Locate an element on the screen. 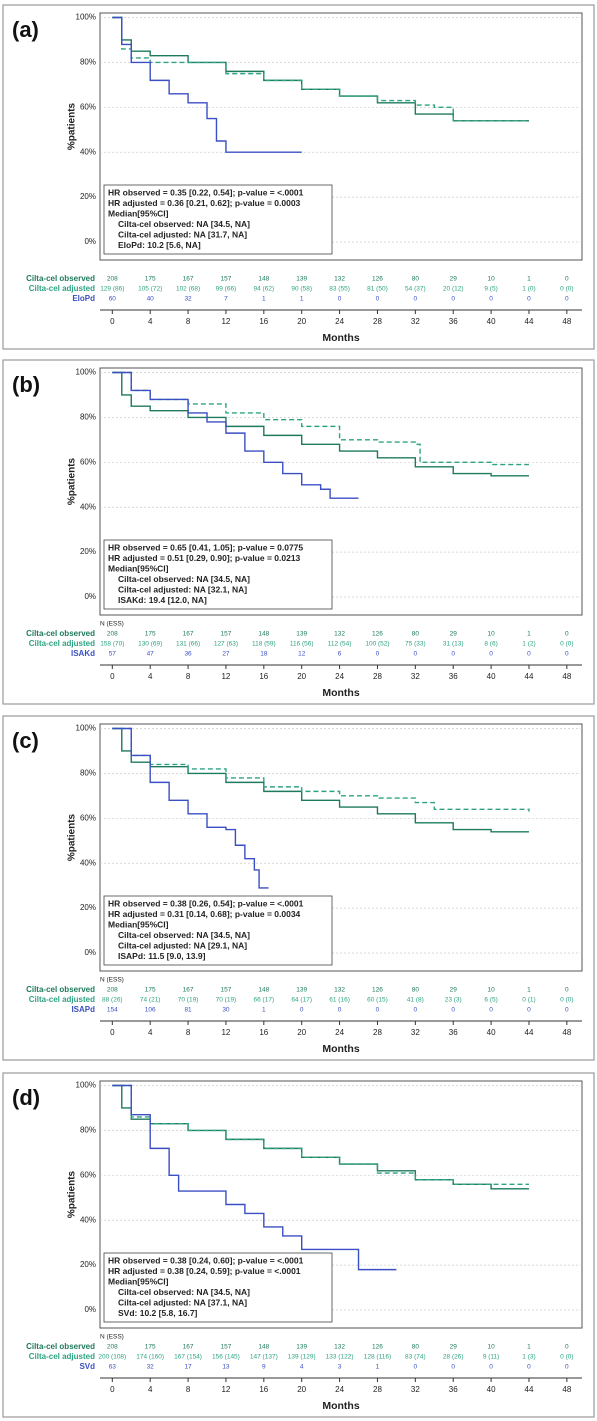  risk-count: 60 (15) is located at coordinates (377, 1000).